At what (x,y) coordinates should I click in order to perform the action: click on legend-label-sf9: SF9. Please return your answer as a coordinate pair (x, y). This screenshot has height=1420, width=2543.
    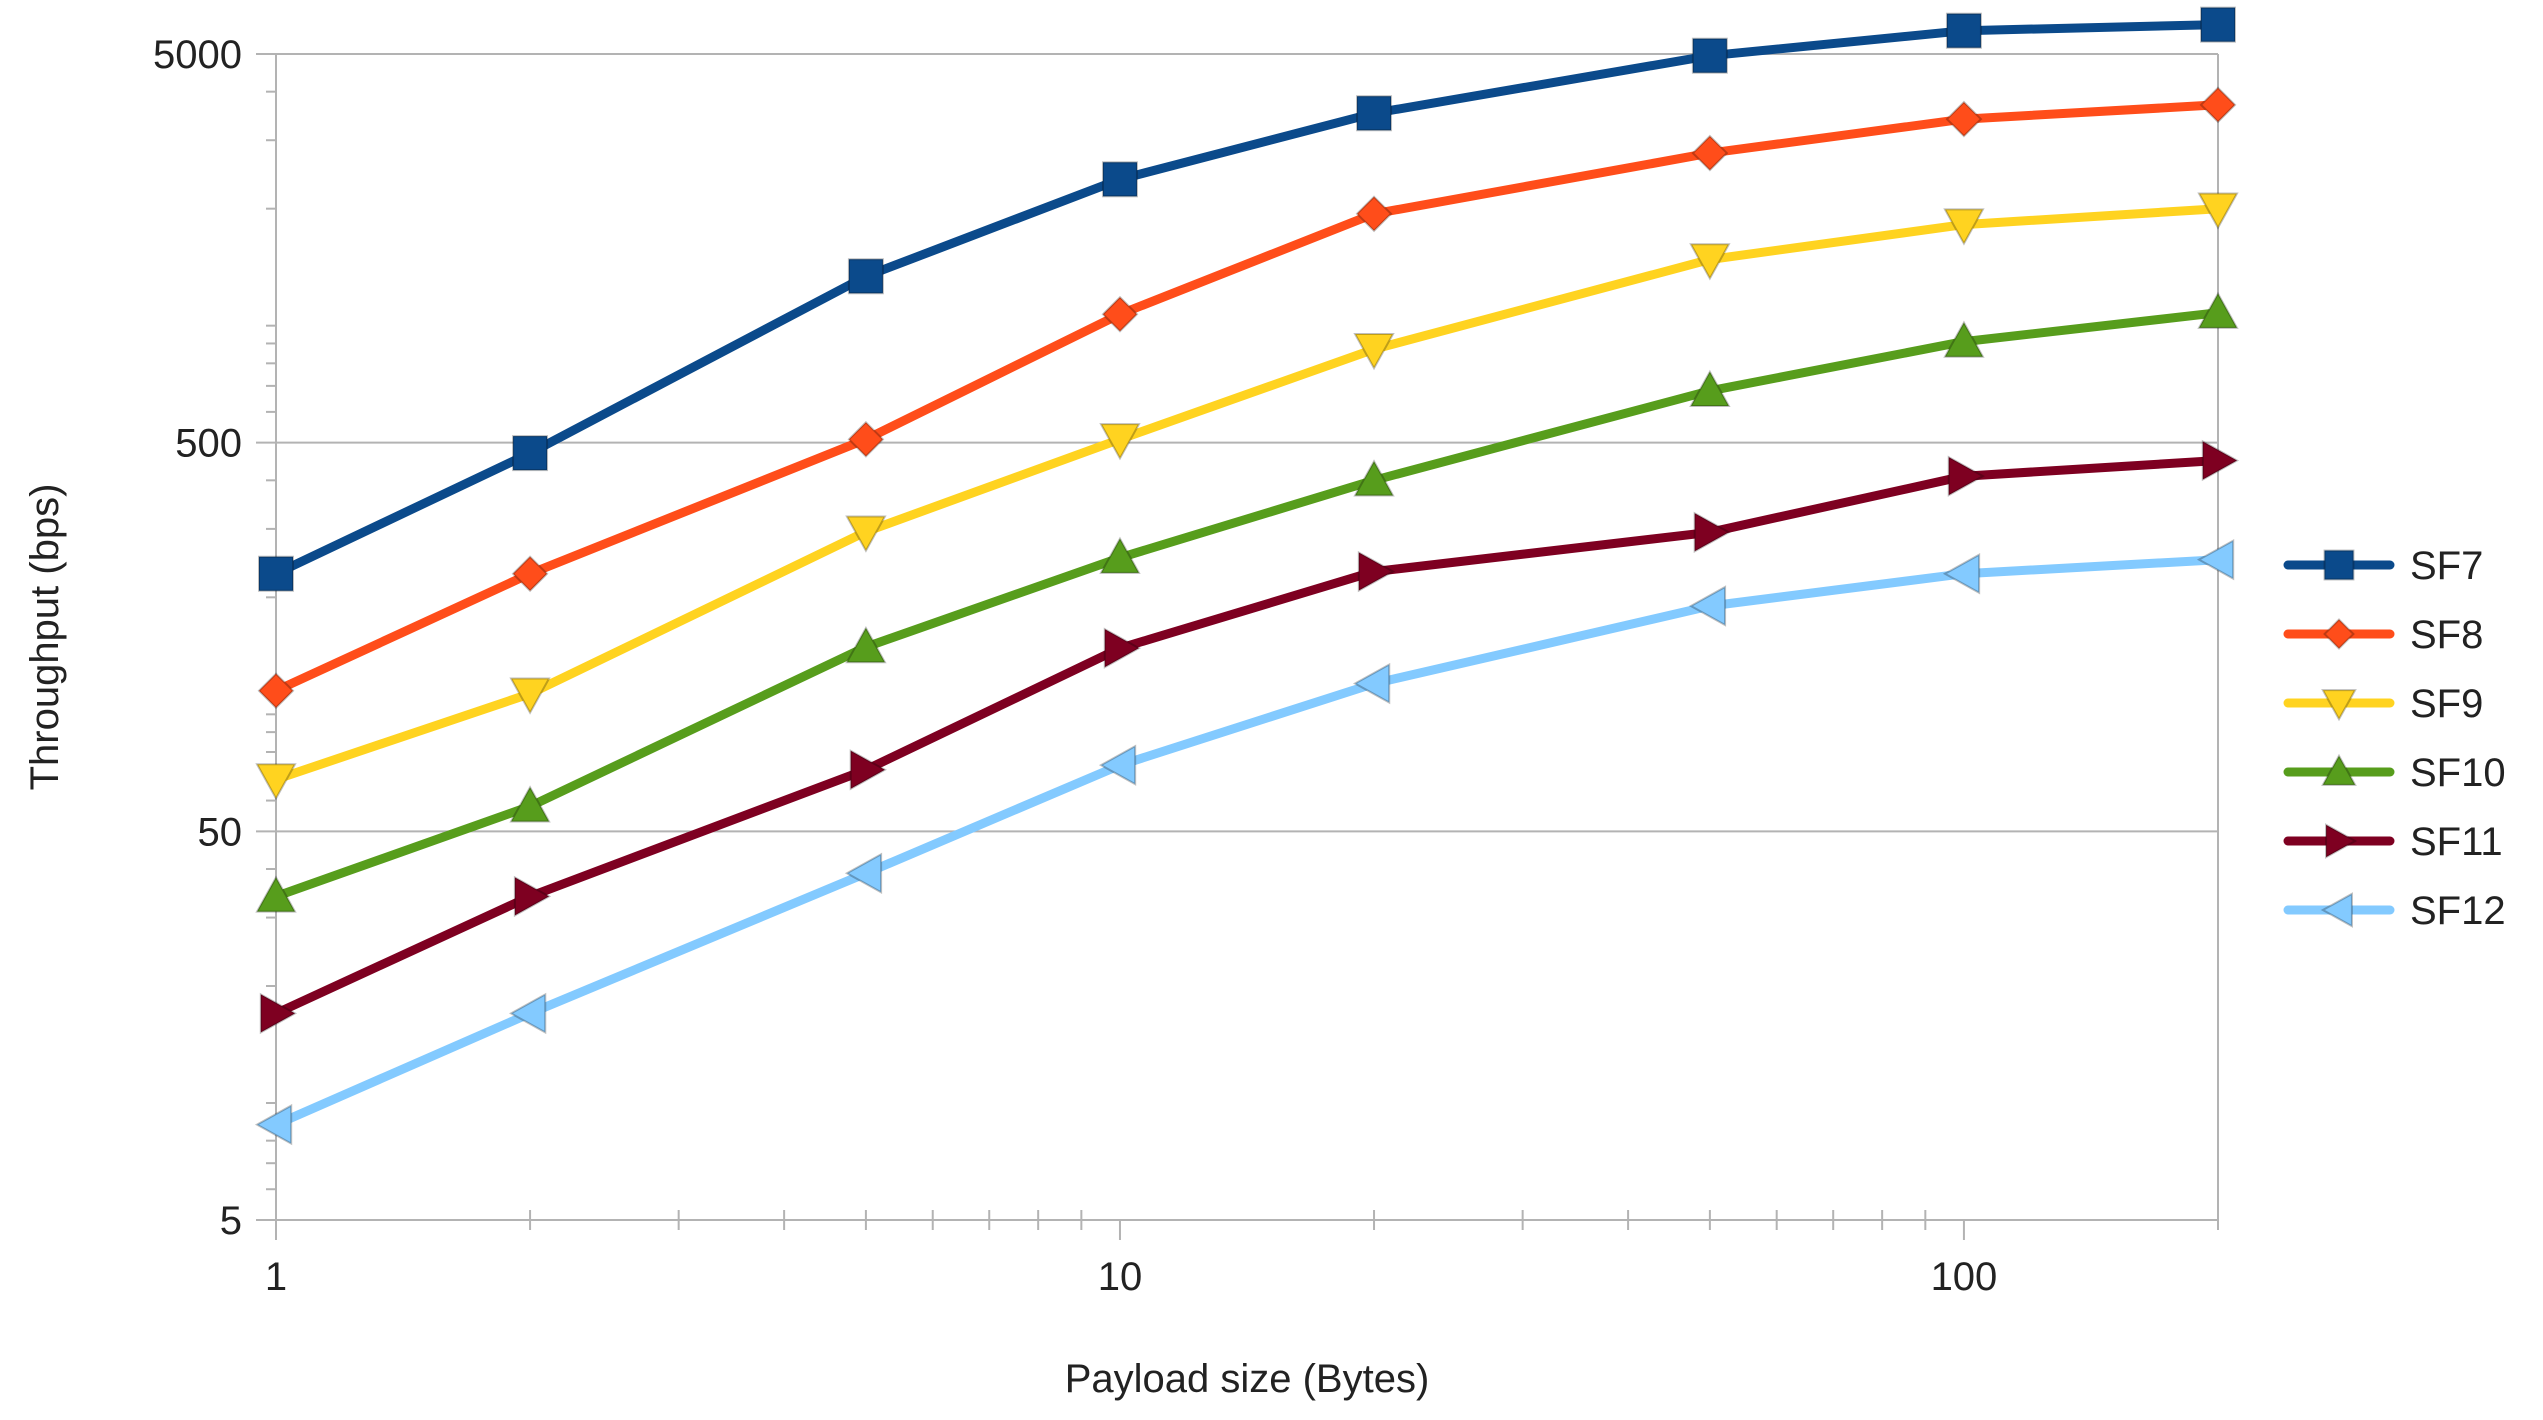
    Looking at the image, I should click on (2446, 704).